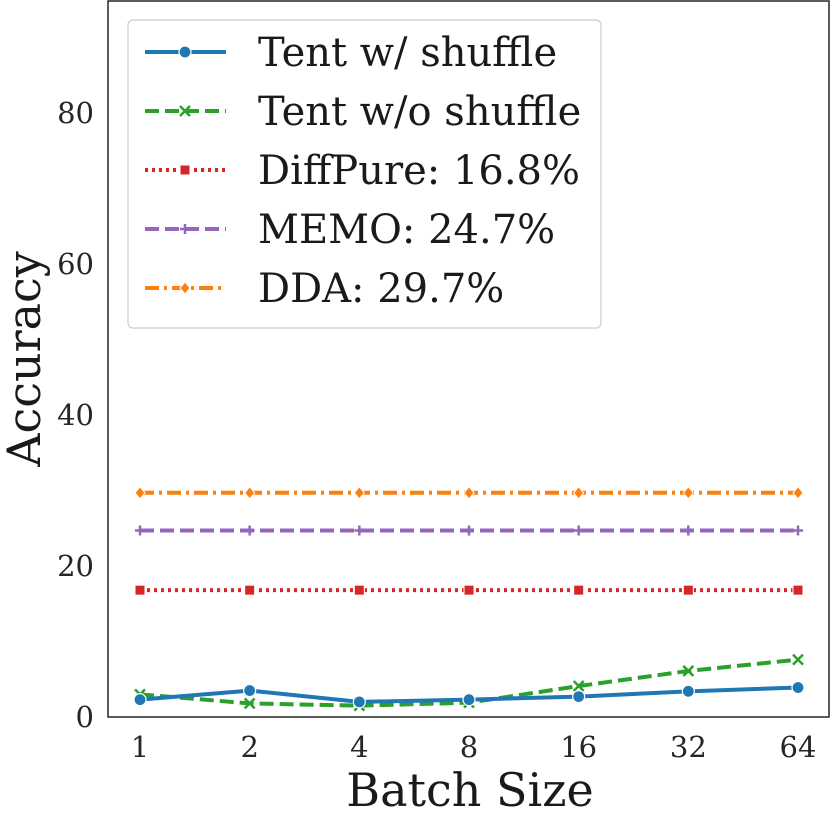 Image resolution: width=831 pixels, height=816 pixels. I want to click on legend-item: Tent w/ shuffle, so click(351, 53).